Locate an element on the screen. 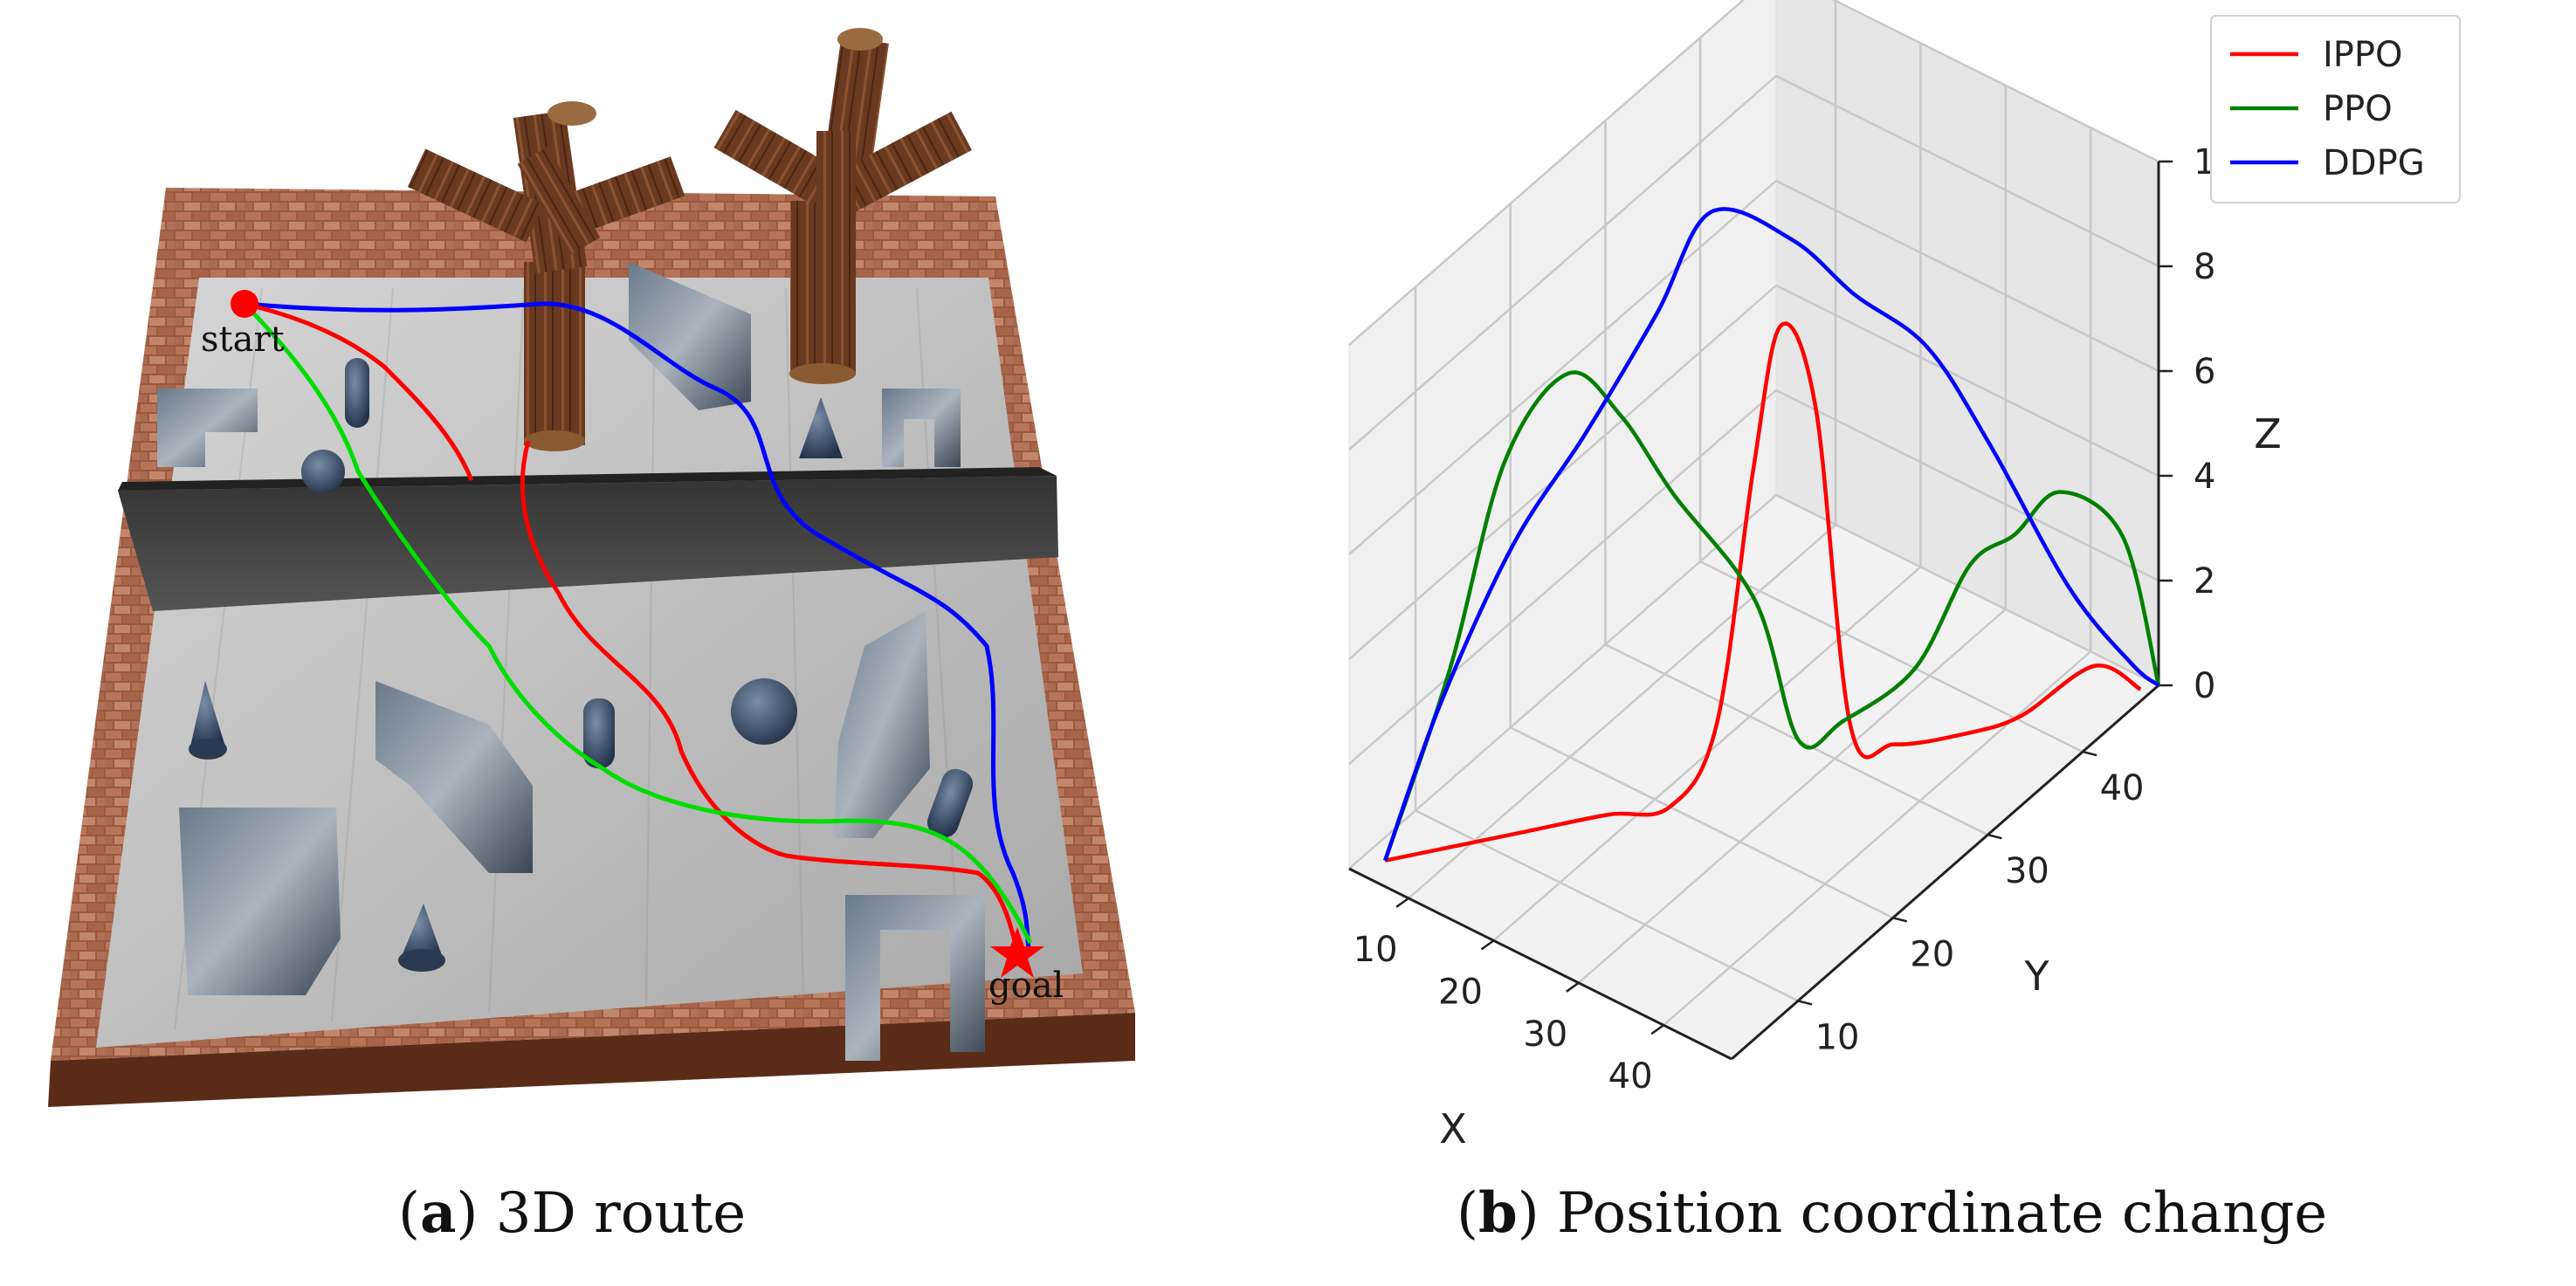  x-tick-label: 10 is located at coordinates (1375, 950).